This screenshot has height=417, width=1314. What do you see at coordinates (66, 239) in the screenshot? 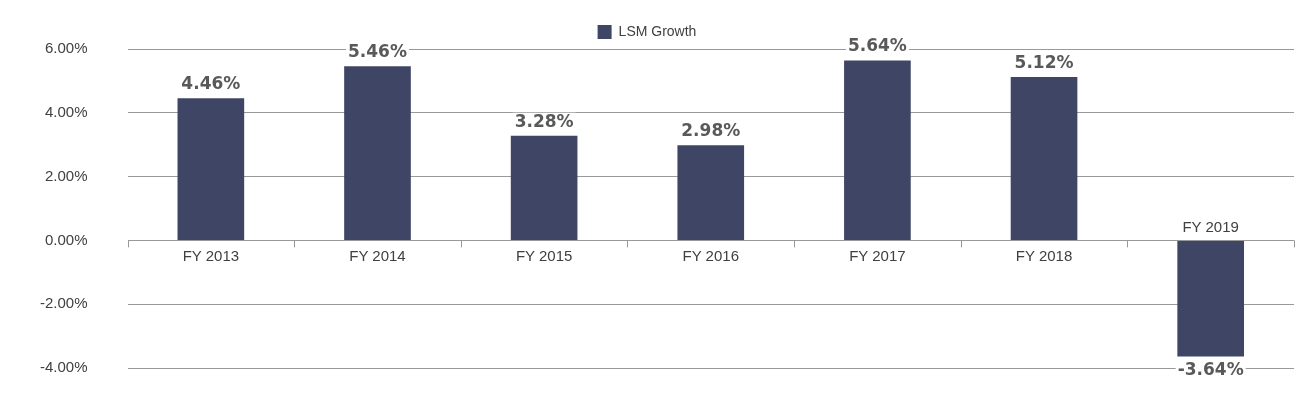
I see `y-tick-label: 0.00%` at bounding box center [66, 239].